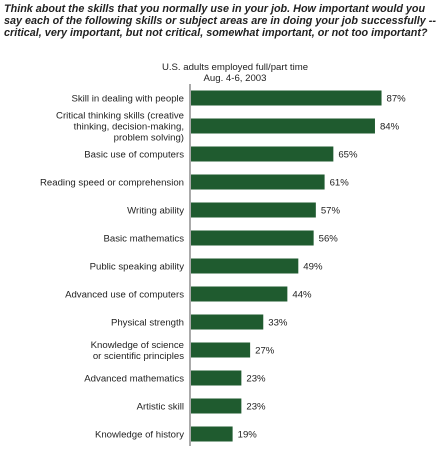  I want to click on value-label-12: 19%, so click(248, 435).